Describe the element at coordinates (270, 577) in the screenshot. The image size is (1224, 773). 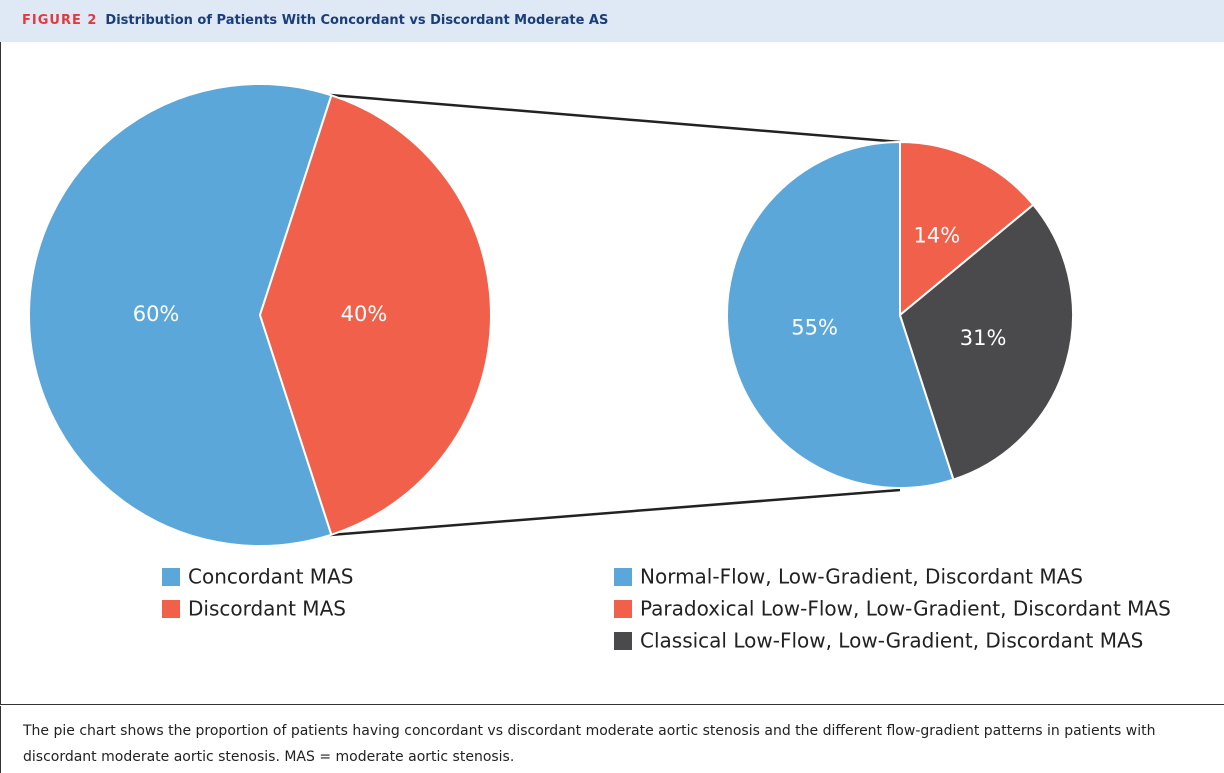
I see `legend-label: Concordant MAS` at that location.